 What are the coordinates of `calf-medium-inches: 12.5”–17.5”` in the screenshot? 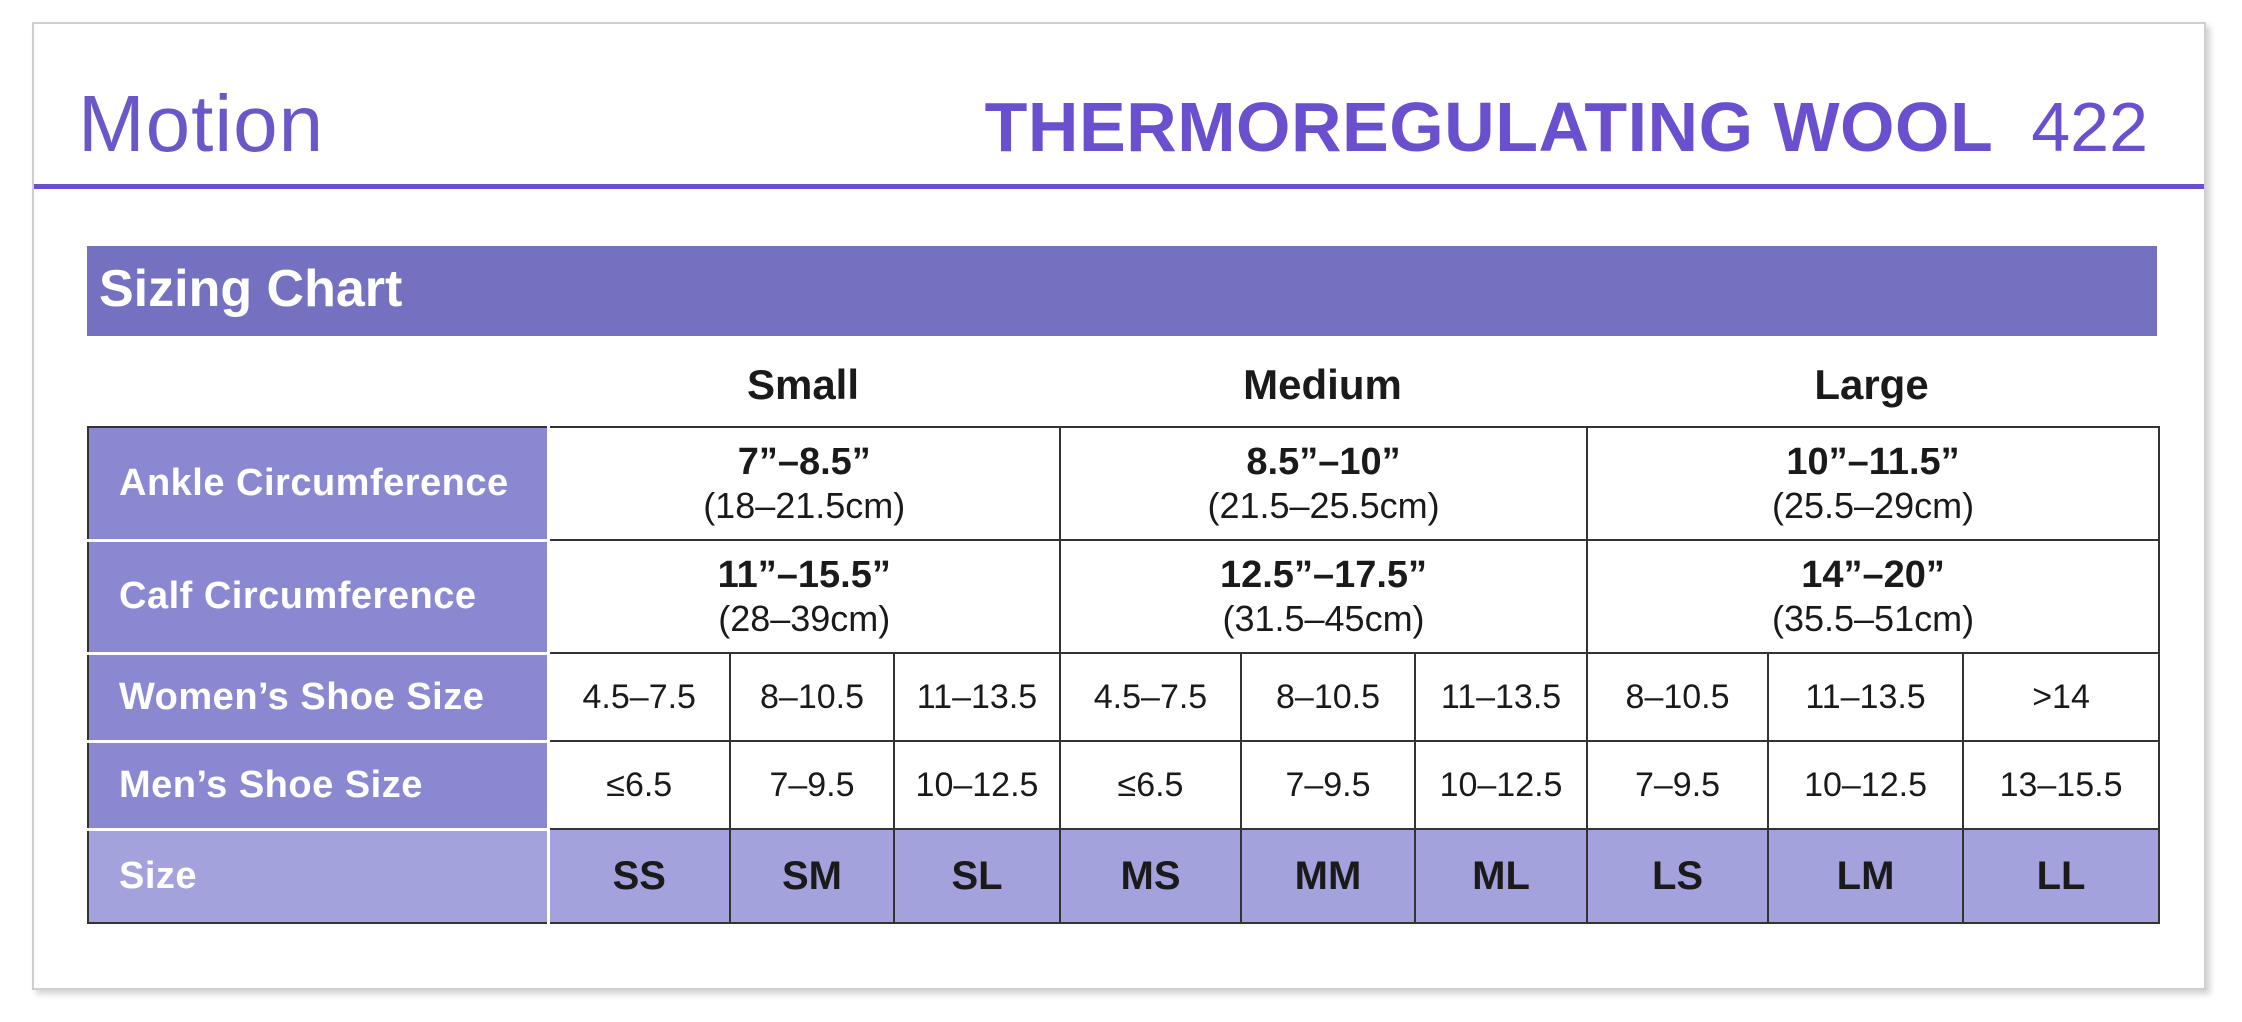 It's located at (1323, 574).